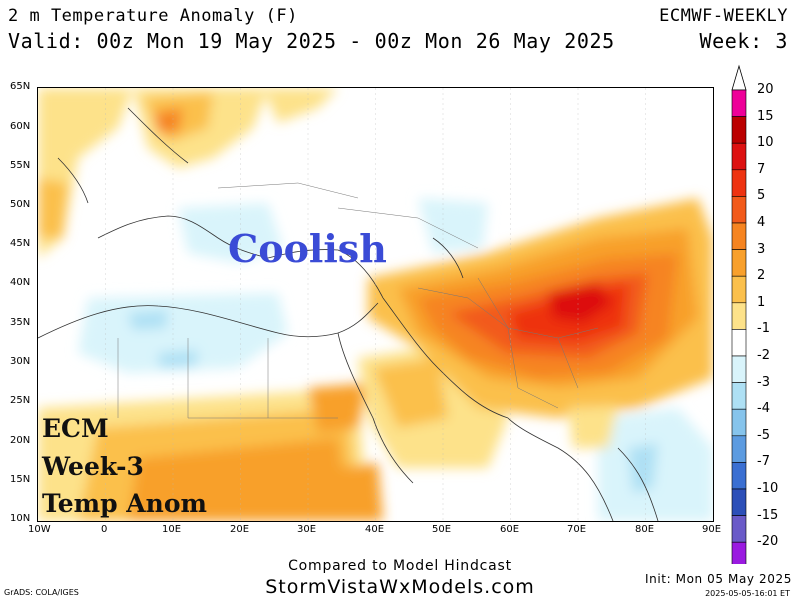 The height and width of the screenshot is (600, 800). I want to click on colorbar-label: 3, so click(761, 249).